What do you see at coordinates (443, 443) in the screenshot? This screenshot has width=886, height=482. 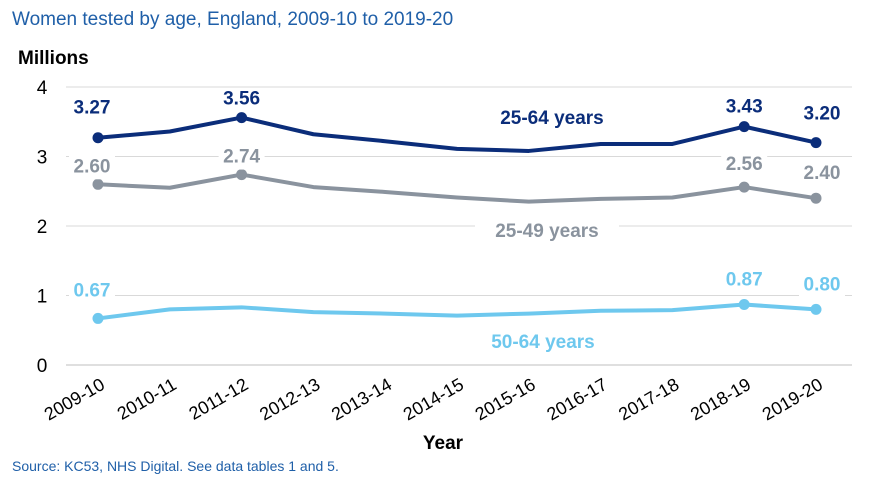 I see `x-axis-title: Year` at bounding box center [443, 443].